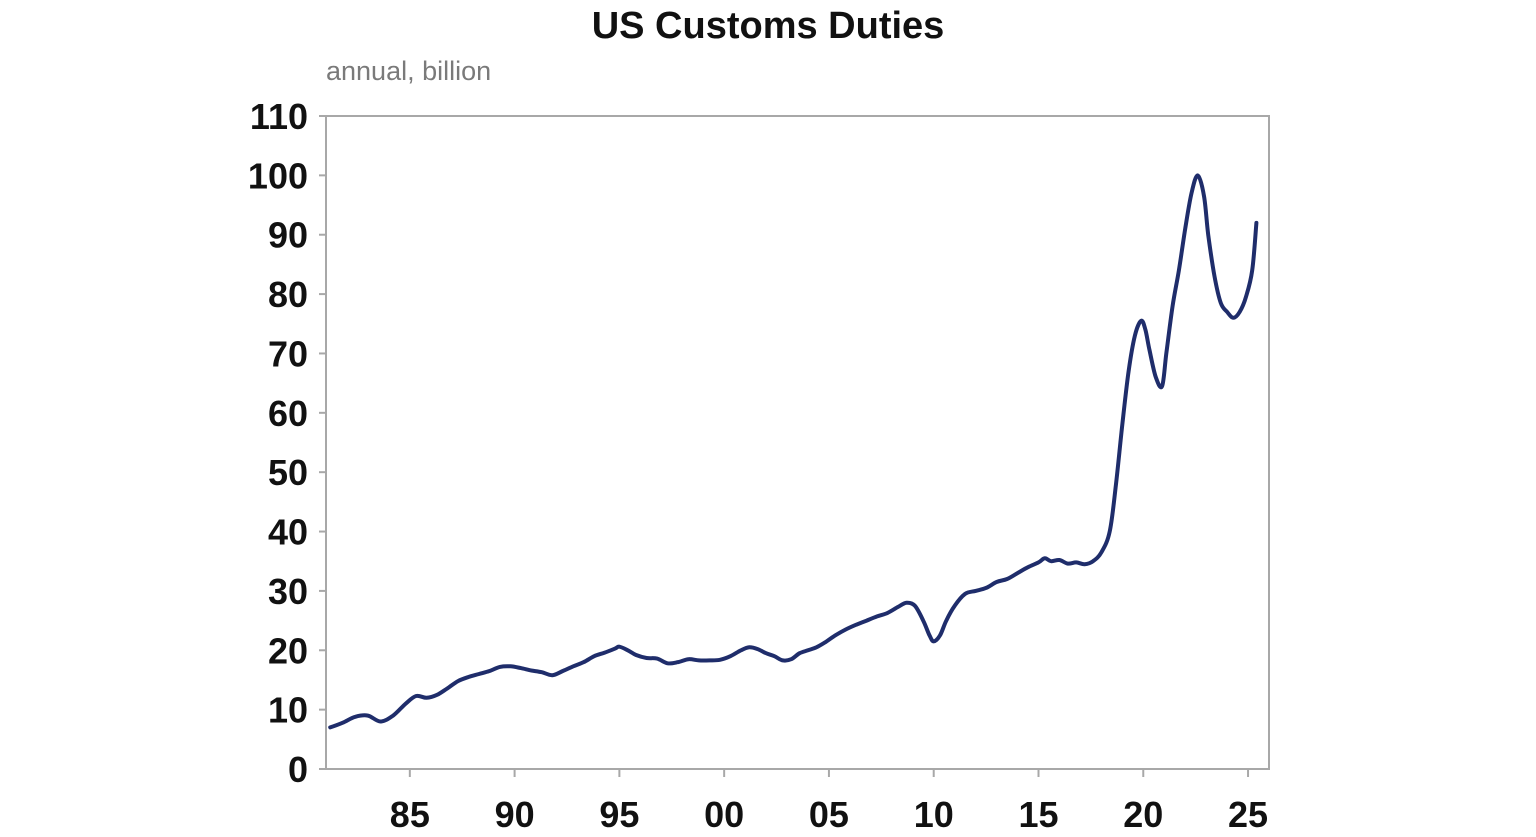  I want to click on x-axis: 85 90 95 00 05 10 15 20 25, so click(829, 802).